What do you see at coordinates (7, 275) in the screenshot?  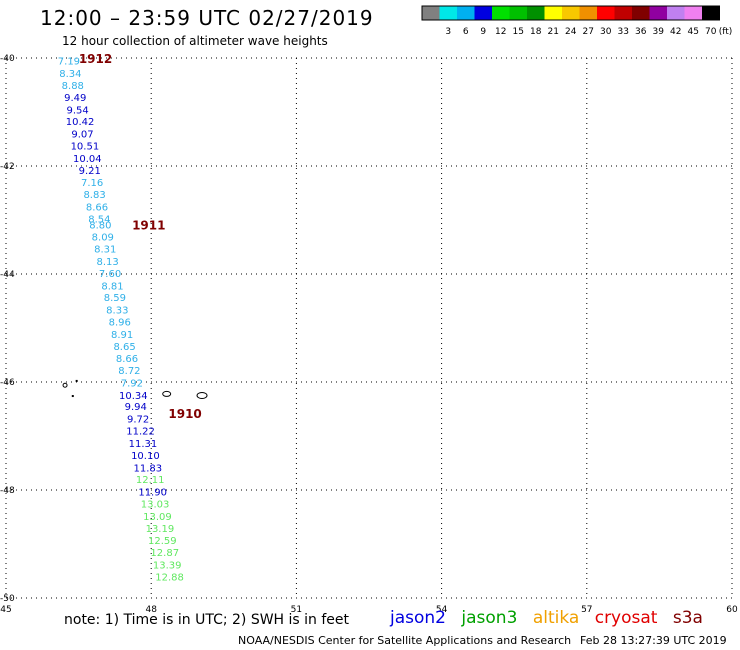 I see `lat-tick-label: -44` at bounding box center [7, 275].